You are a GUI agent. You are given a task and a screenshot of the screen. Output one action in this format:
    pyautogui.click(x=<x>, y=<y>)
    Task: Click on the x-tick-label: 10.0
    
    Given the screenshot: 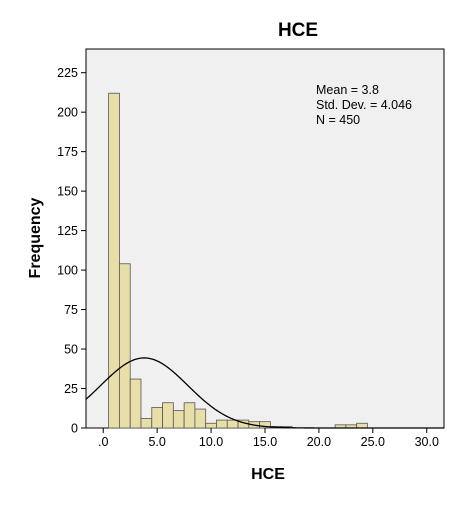 What is the action you would take?
    pyautogui.click(x=211, y=442)
    